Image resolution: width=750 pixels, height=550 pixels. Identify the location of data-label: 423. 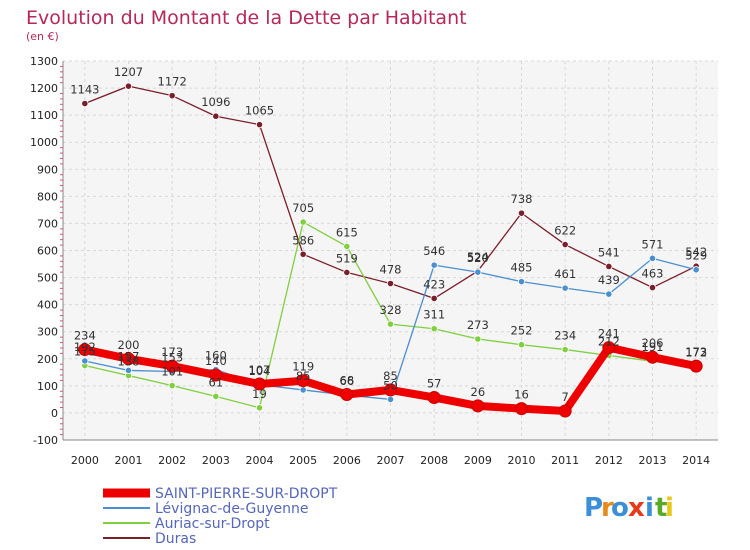
(434, 284).